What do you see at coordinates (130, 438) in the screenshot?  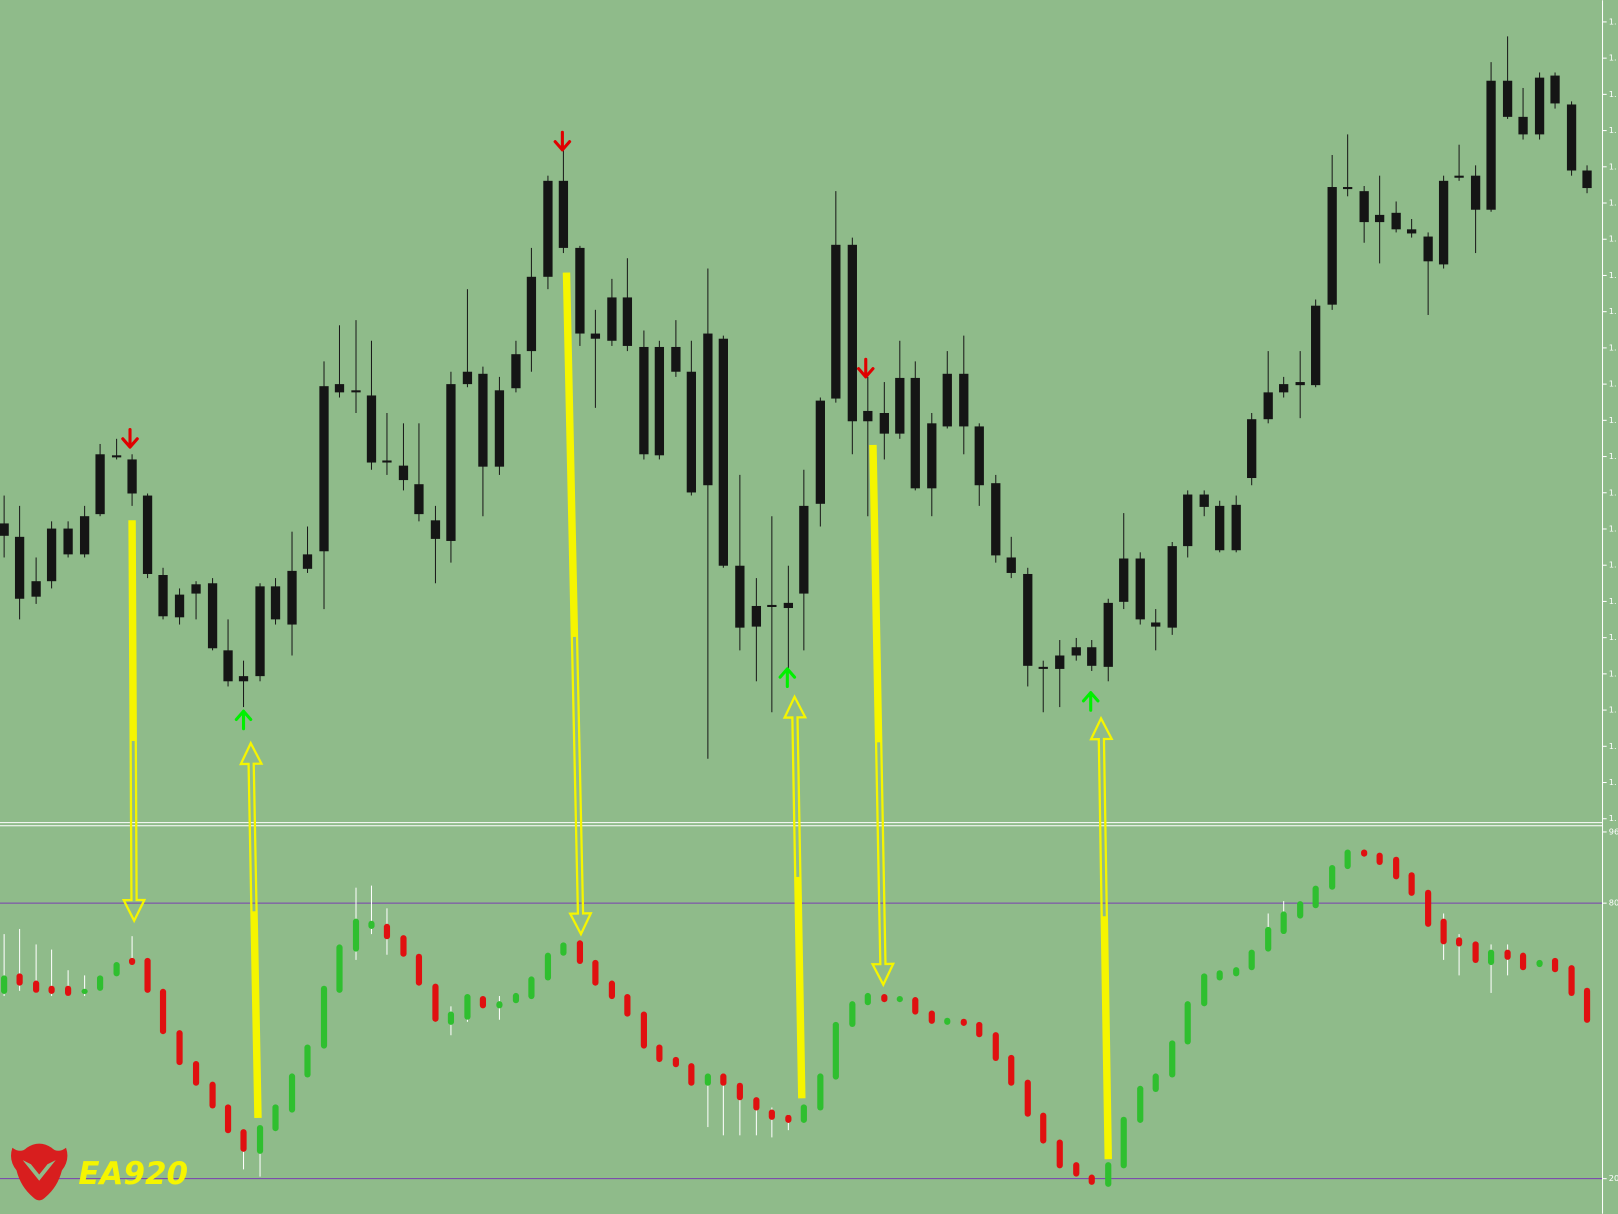 I see `sell-signal` at bounding box center [130, 438].